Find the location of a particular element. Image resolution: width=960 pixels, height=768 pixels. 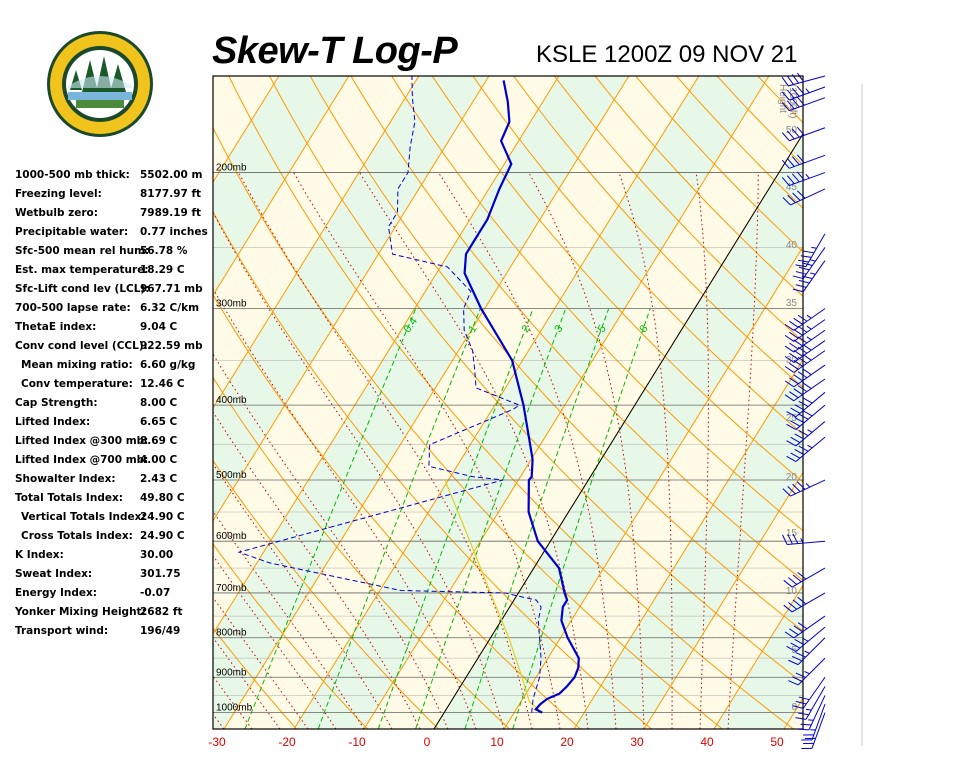

index-row: Freezing level: 8177.97 ft is located at coordinates (115, 194).